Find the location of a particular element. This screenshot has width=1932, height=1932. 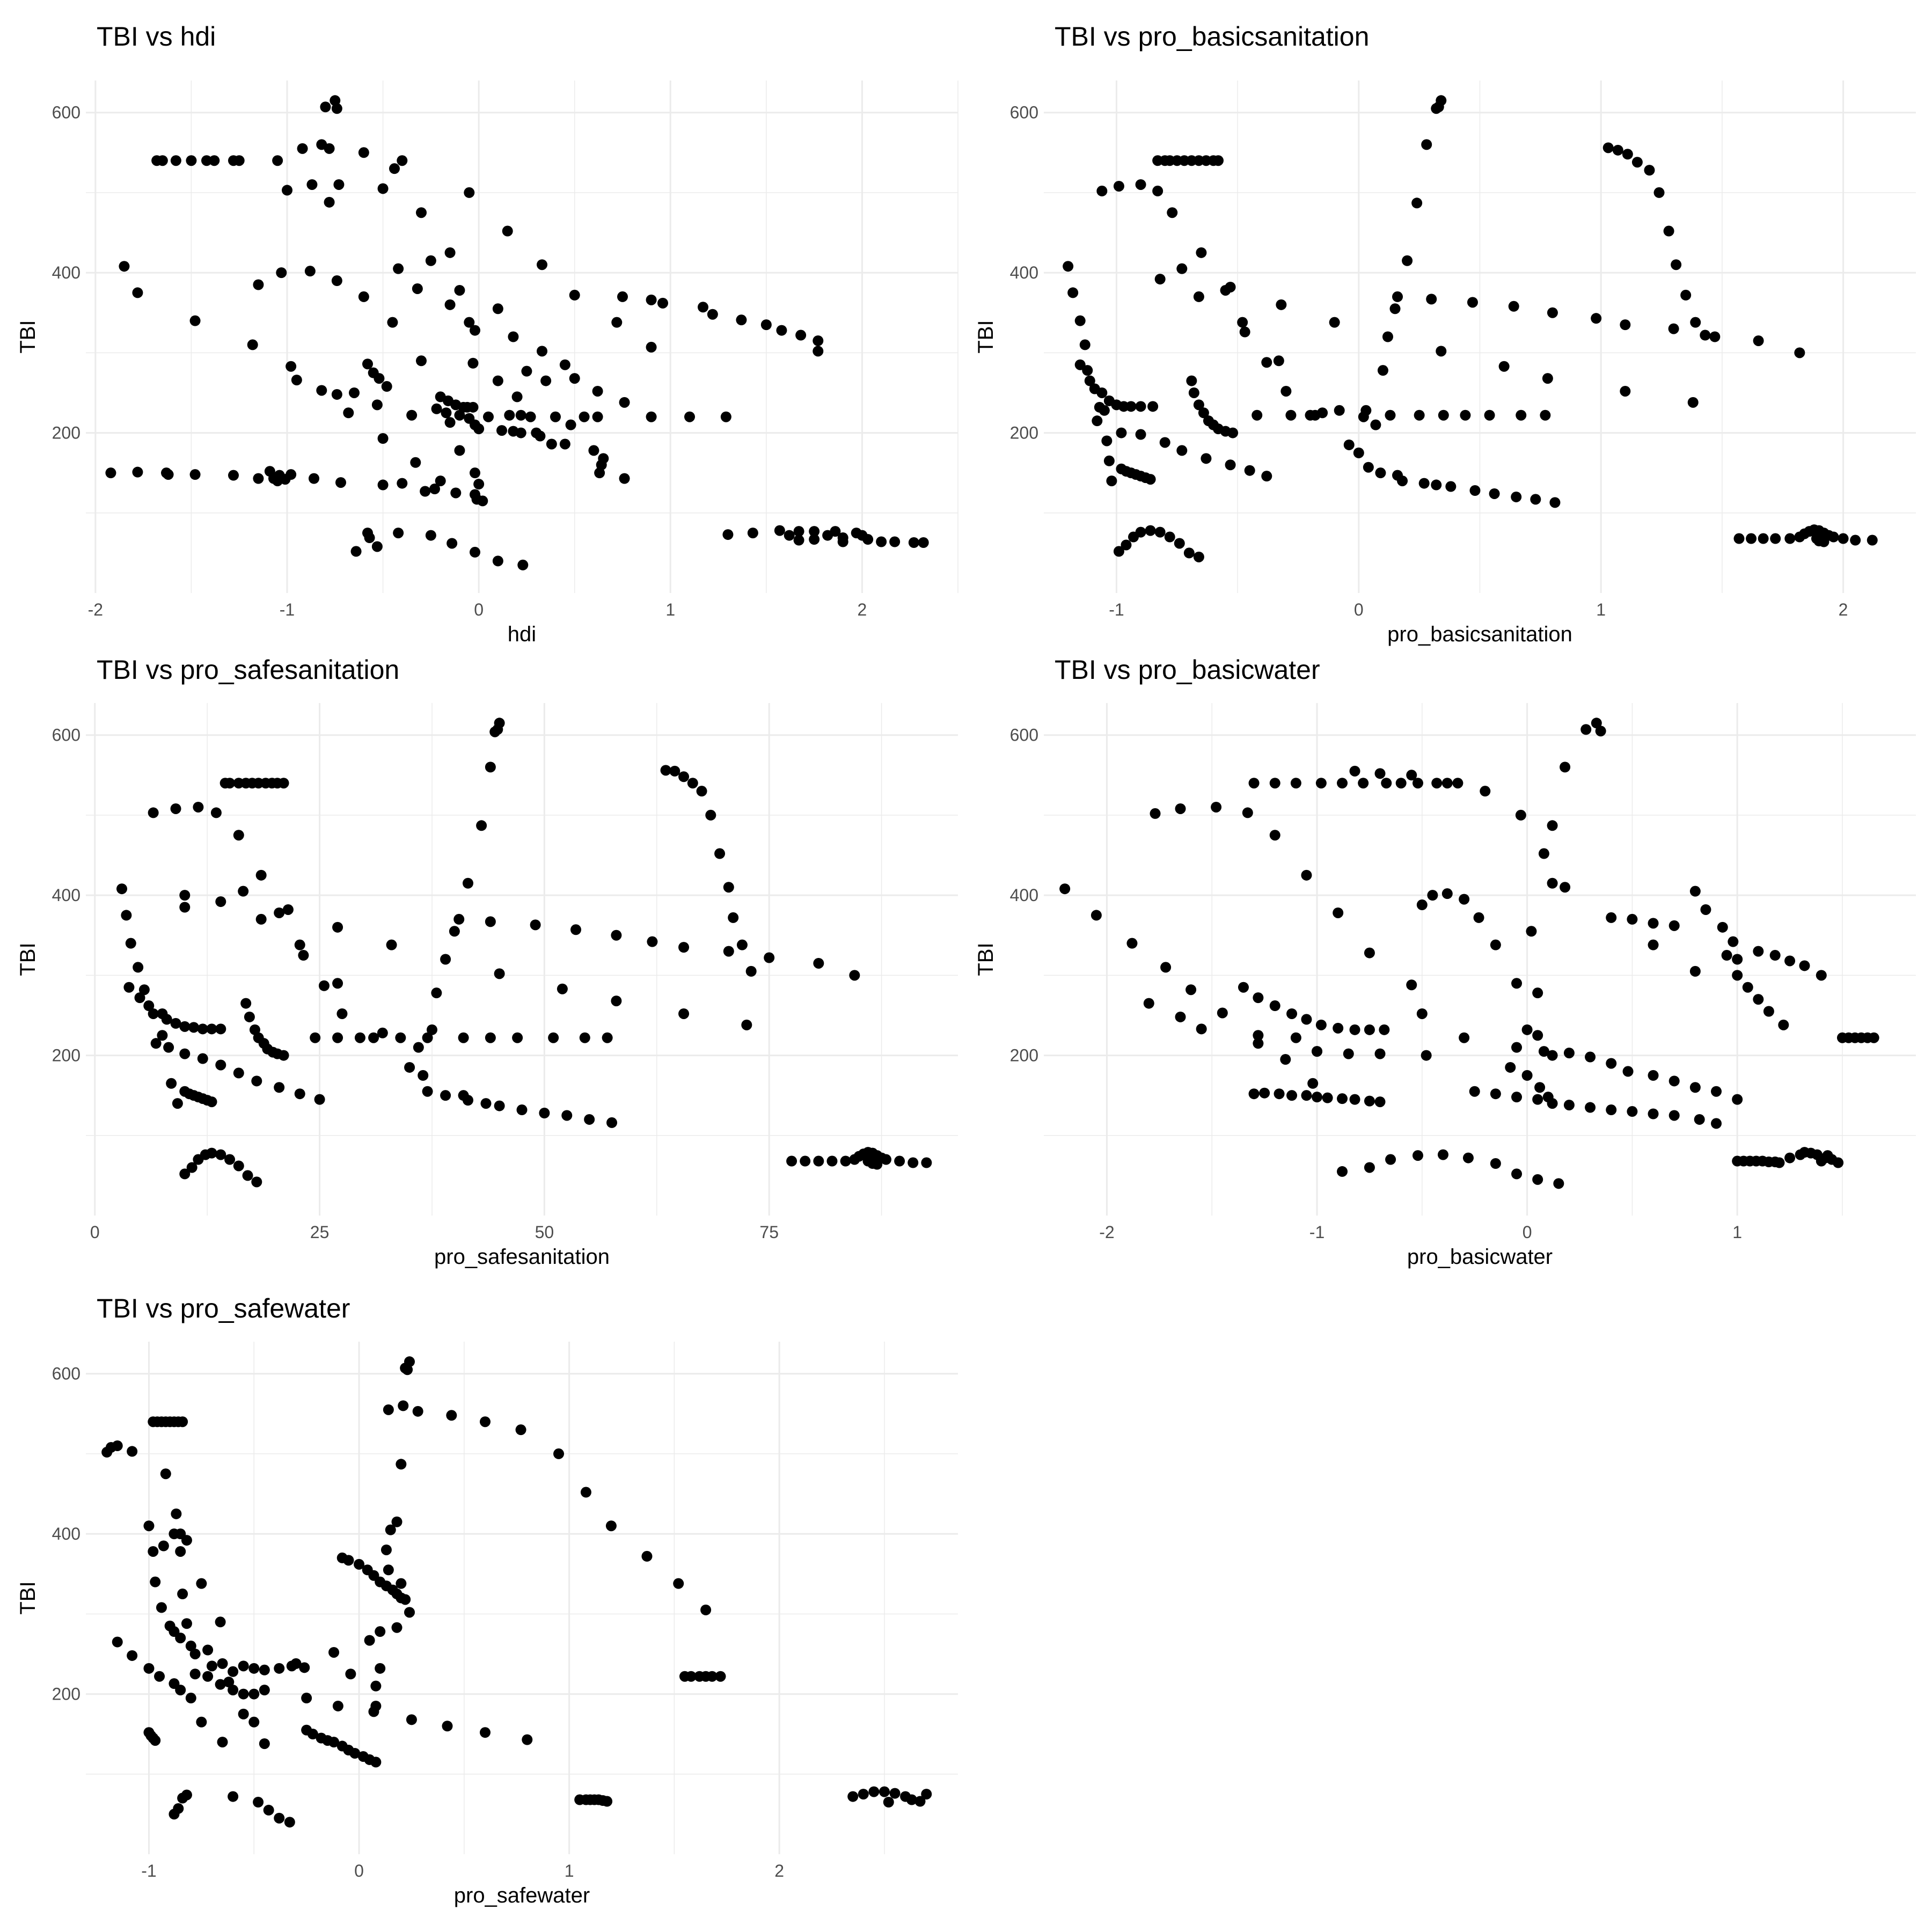

y-tick-label: 200 is located at coordinates (1024, 1055).